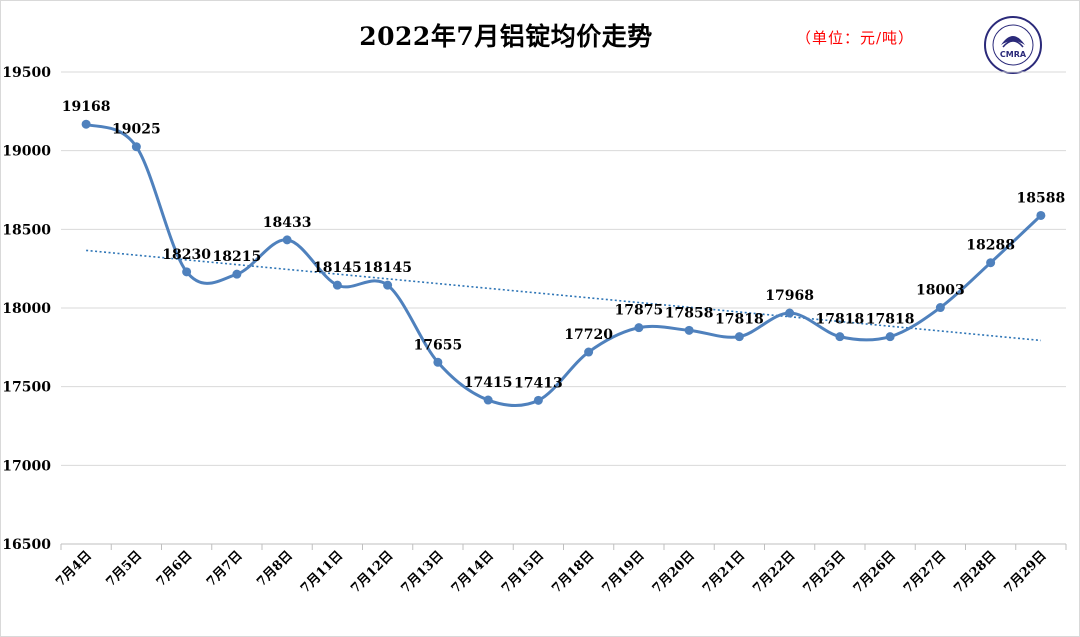  I want to click on y-tick-label: 17500, so click(26, 388).